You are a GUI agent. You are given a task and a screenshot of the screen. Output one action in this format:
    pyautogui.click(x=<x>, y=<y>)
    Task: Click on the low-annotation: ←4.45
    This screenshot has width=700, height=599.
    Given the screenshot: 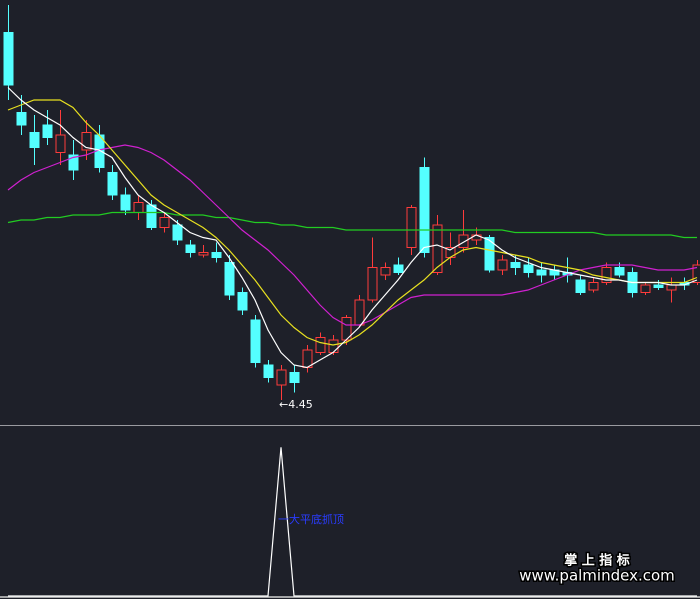 What is the action you would take?
    pyautogui.click(x=296, y=404)
    